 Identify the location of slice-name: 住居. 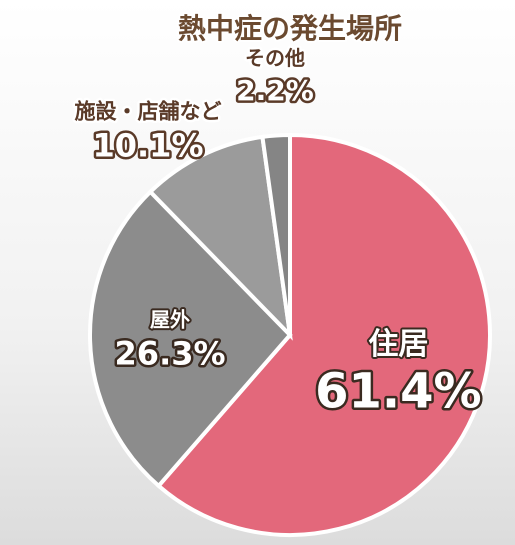
(398, 344).